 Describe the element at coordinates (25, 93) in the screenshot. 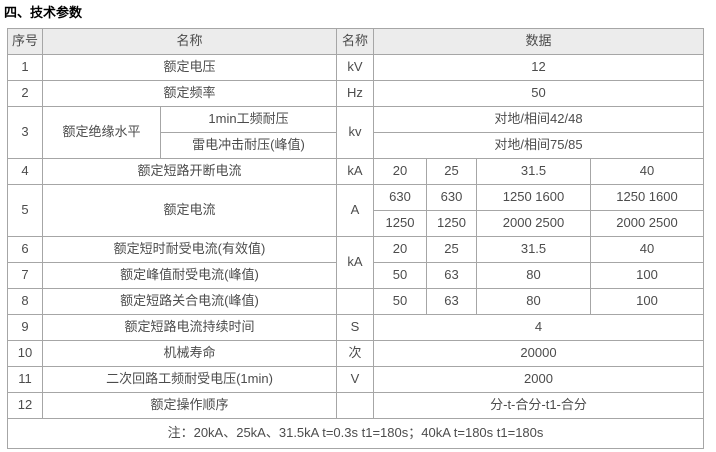

I see `cell-seq: 2` at that location.